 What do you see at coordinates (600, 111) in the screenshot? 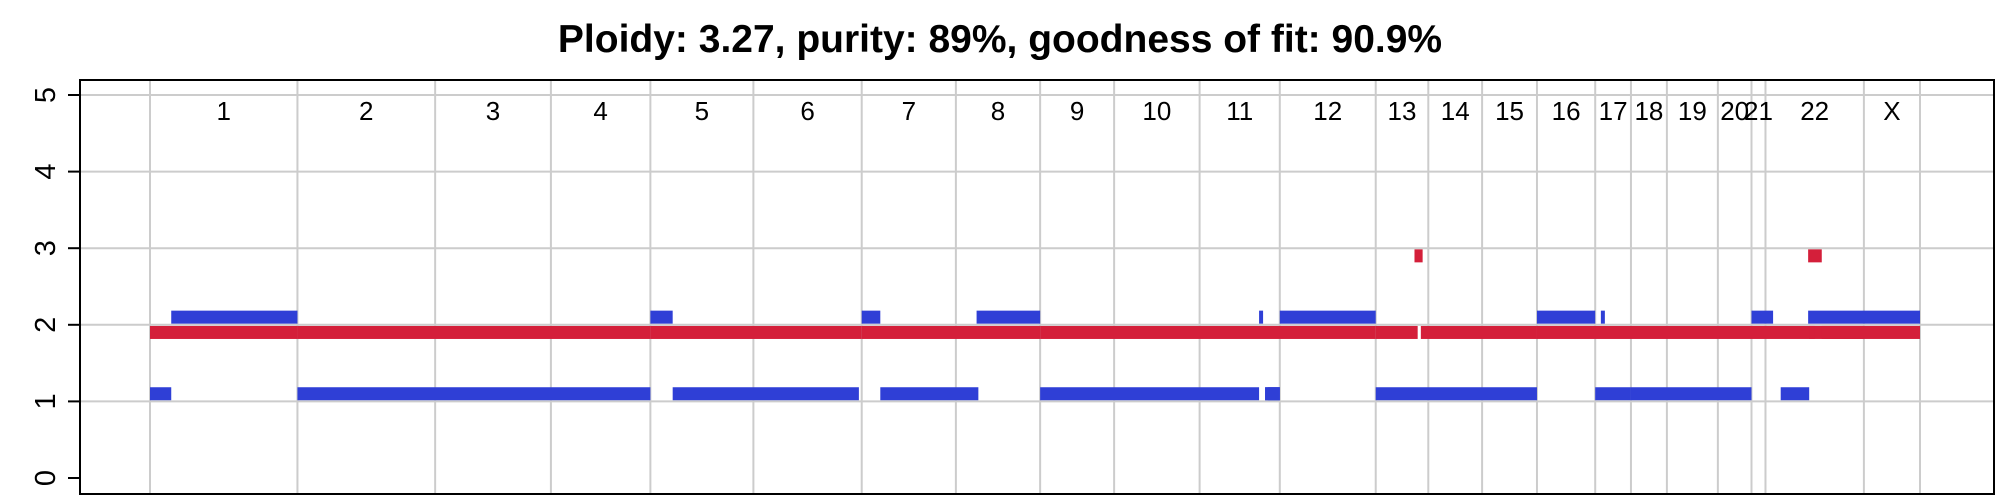
I see `chromosome-label-4: 4` at bounding box center [600, 111].